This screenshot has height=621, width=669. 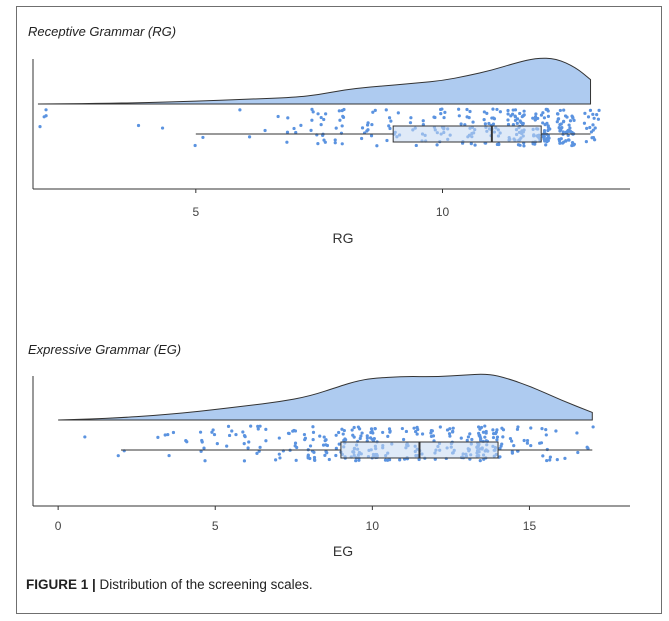 I want to click on eg-x-axis-label: EG, so click(x=343, y=551).